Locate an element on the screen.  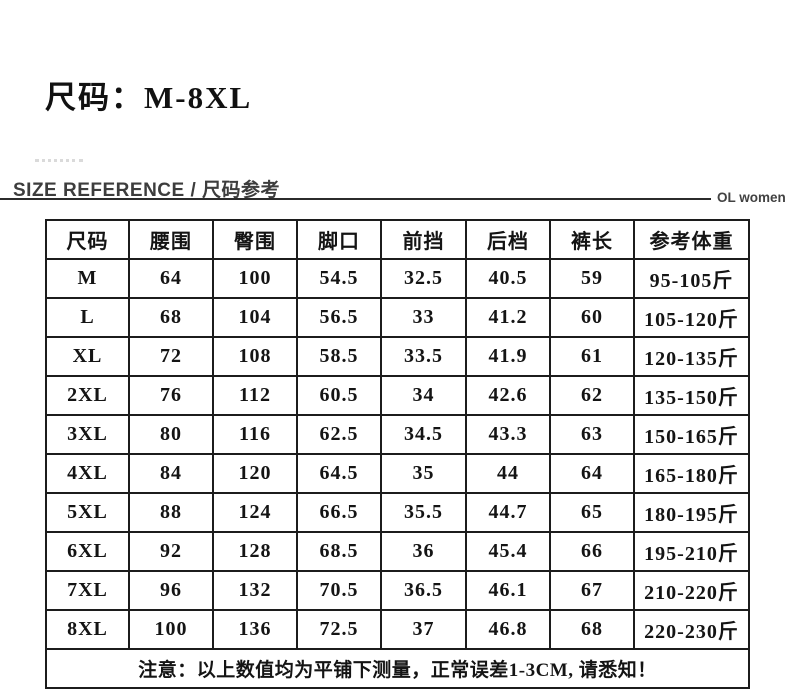
table-cell: 136 is located at coordinates (255, 629).